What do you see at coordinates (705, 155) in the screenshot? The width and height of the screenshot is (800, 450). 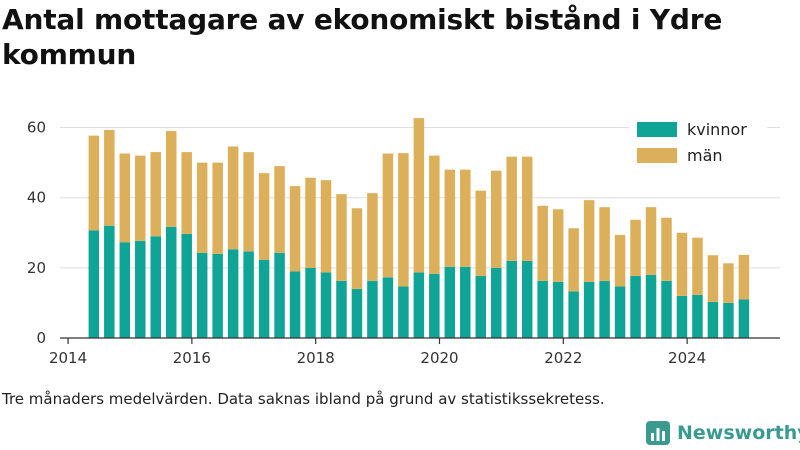 I see `legend-label: män` at bounding box center [705, 155].